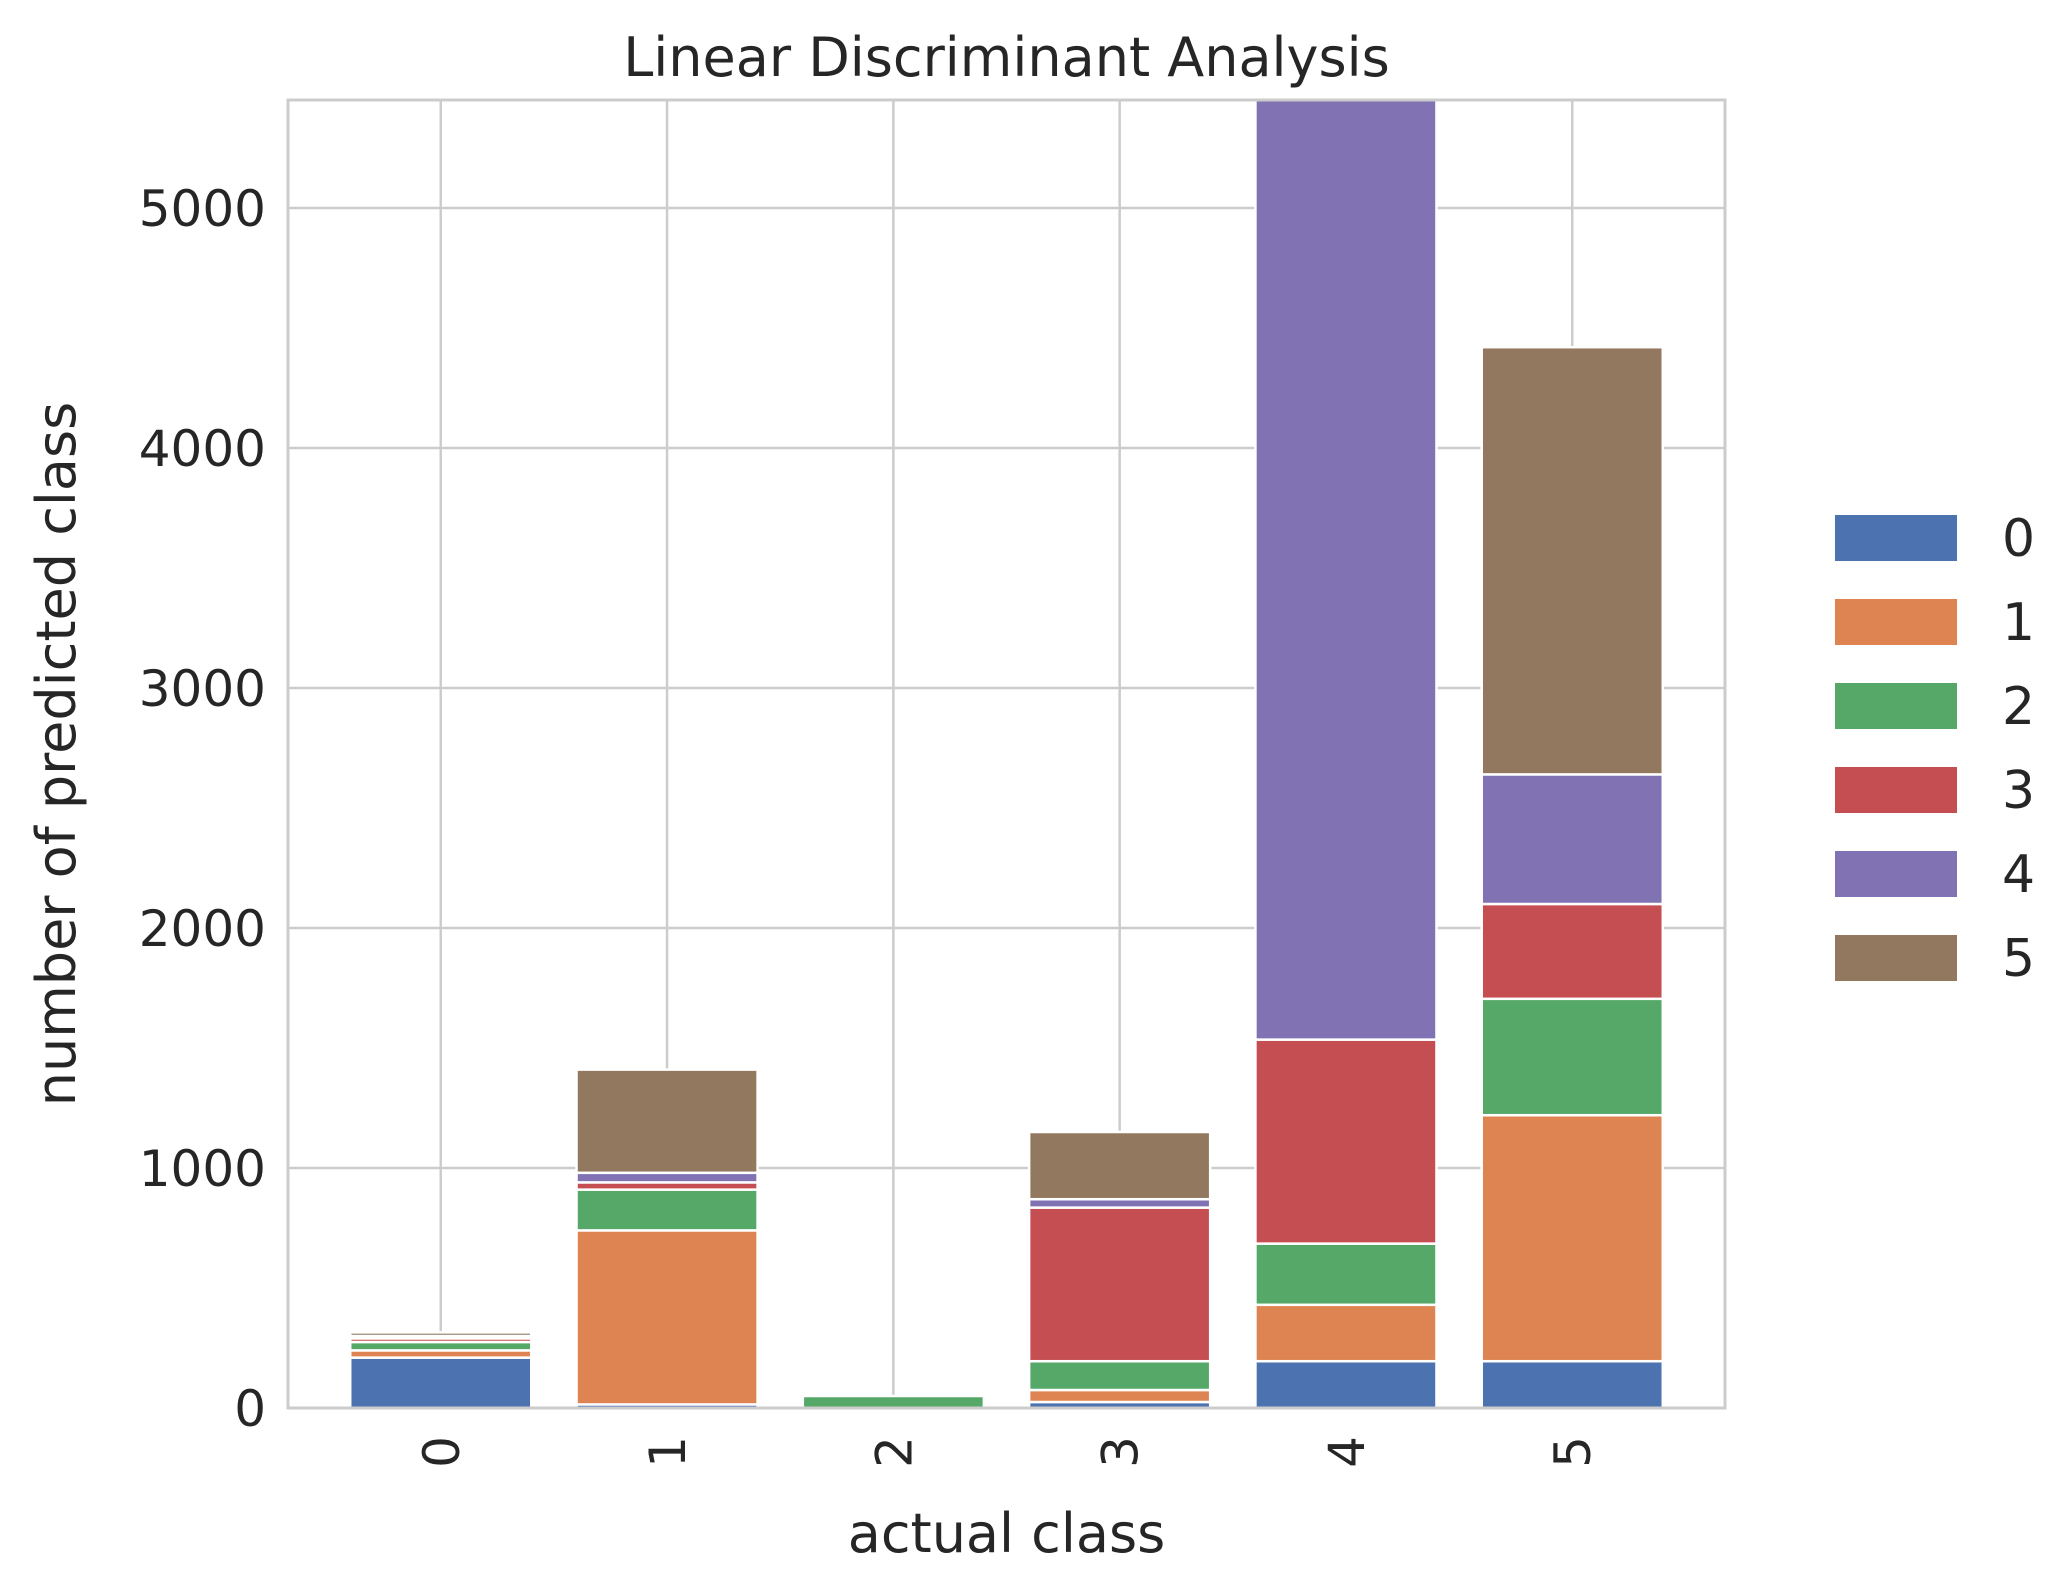  I want to click on x-tick-label: 2, so click(894, 1452).